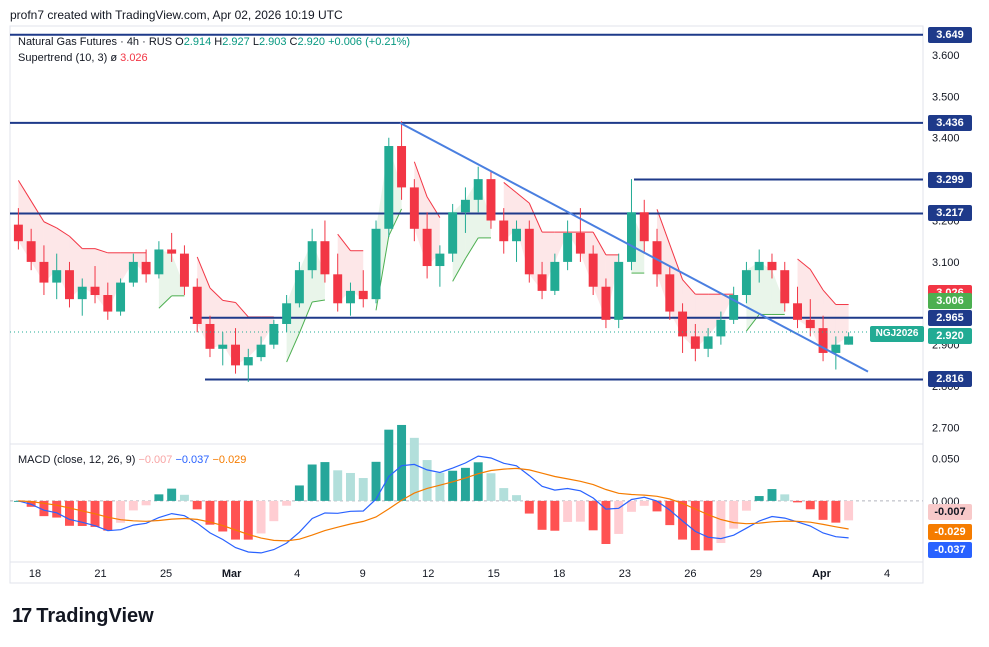  I want to click on ticker-tag: NGJ2026, so click(897, 334).